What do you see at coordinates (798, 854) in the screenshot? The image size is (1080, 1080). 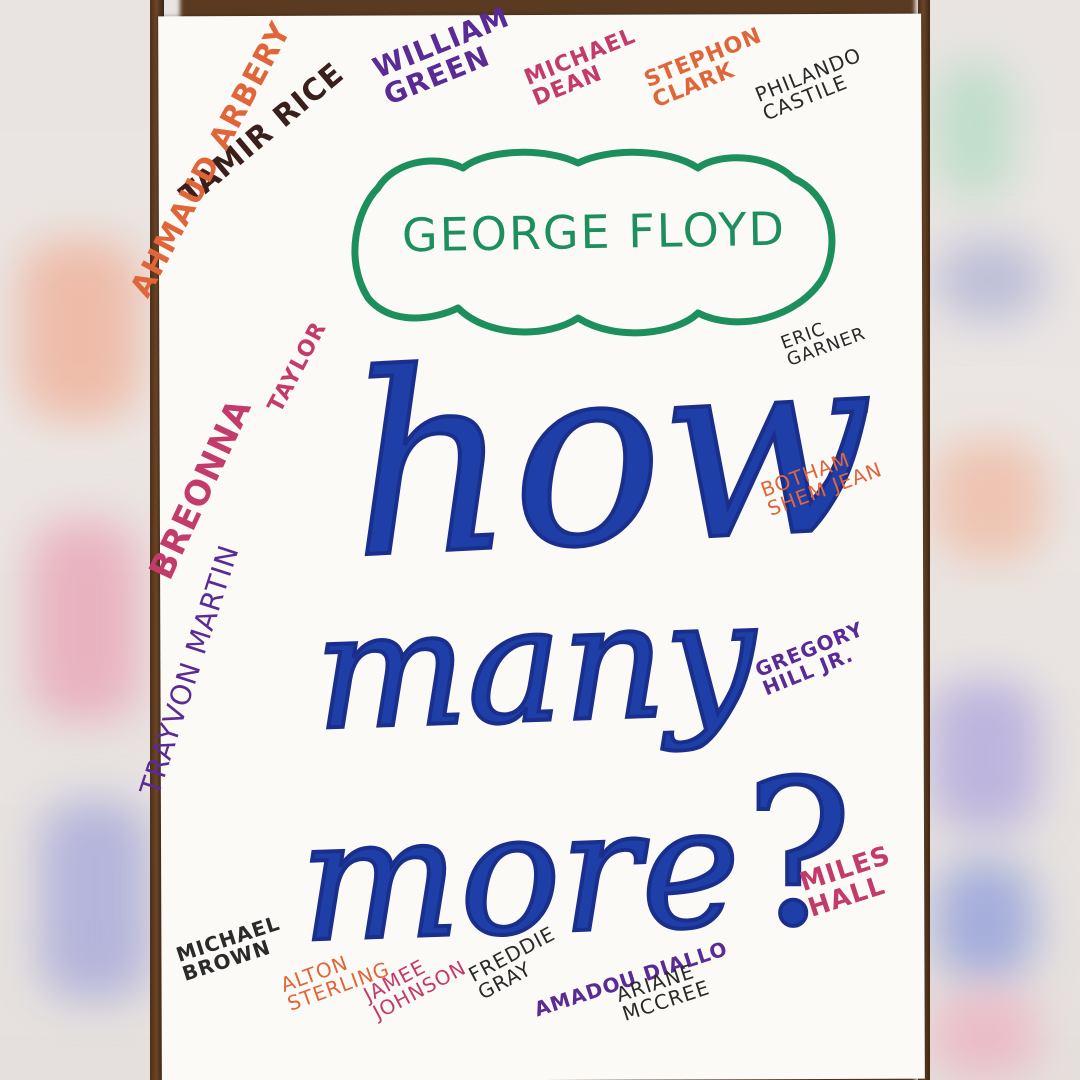 I see `slogan-question-mark: ?` at bounding box center [798, 854].